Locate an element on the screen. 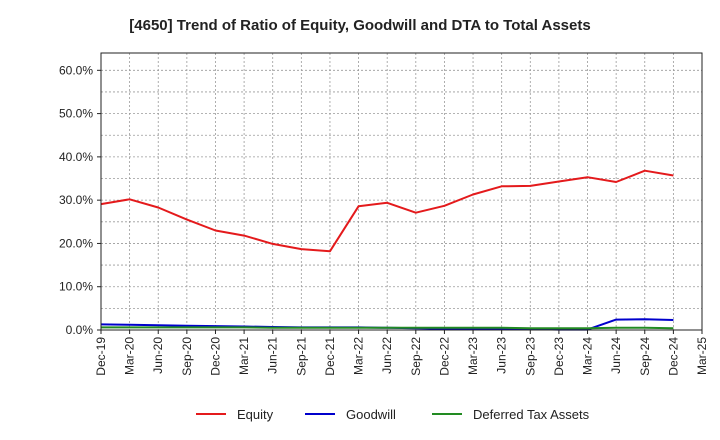  y-tick-label: 30.0% is located at coordinates (76, 200).